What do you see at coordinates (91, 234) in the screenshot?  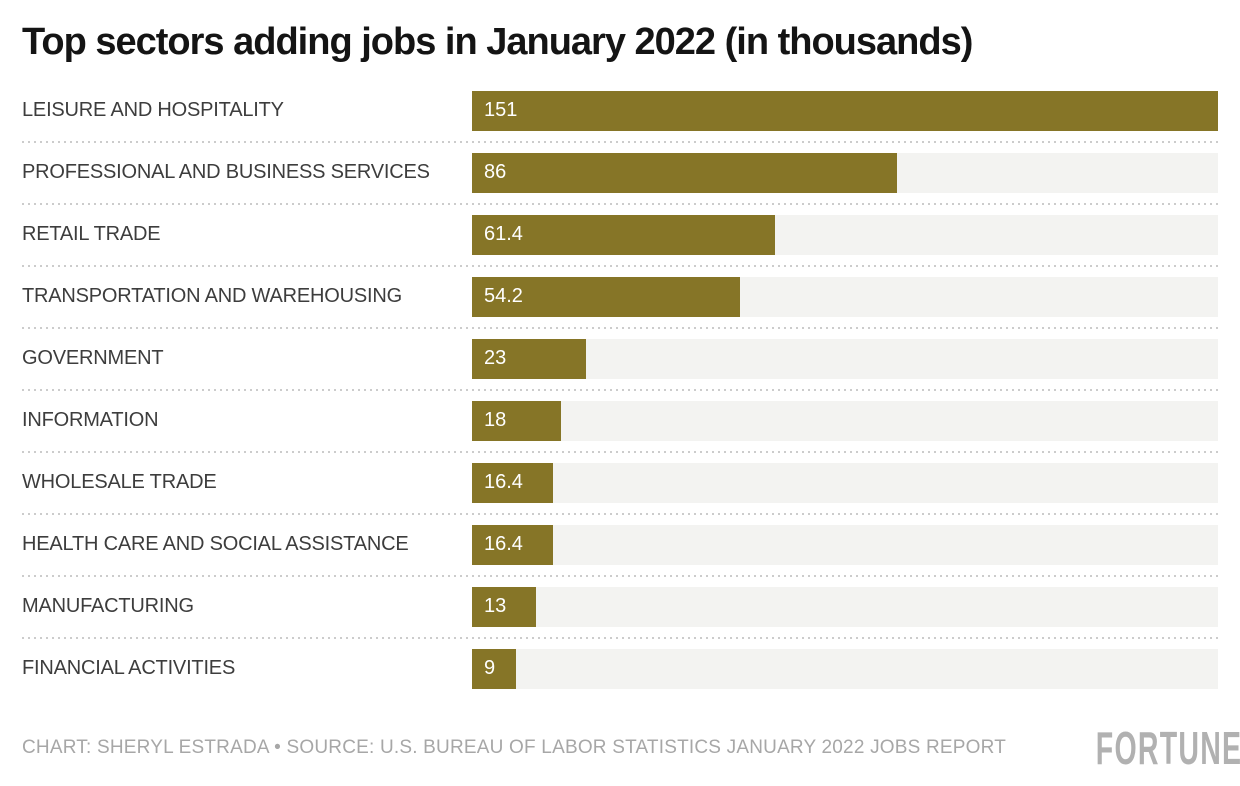 I see `category-label: RETAIL TRADE` at bounding box center [91, 234].